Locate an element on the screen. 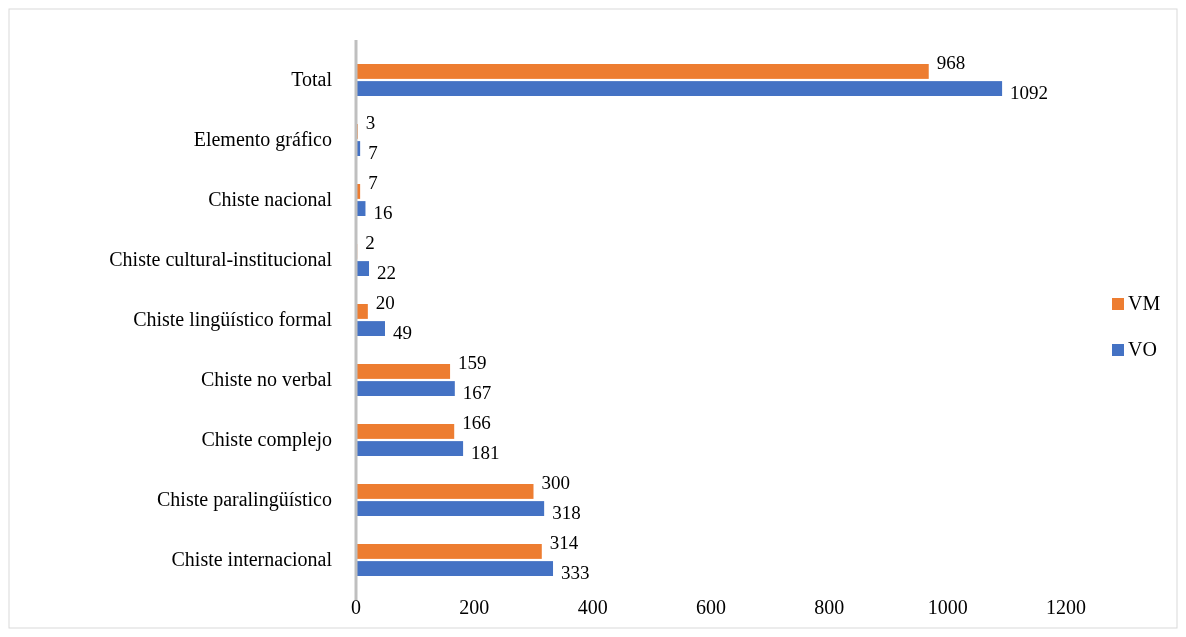 This screenshot has width=1186, height=637. data-label: 166 is located at coordinates (476, 423).